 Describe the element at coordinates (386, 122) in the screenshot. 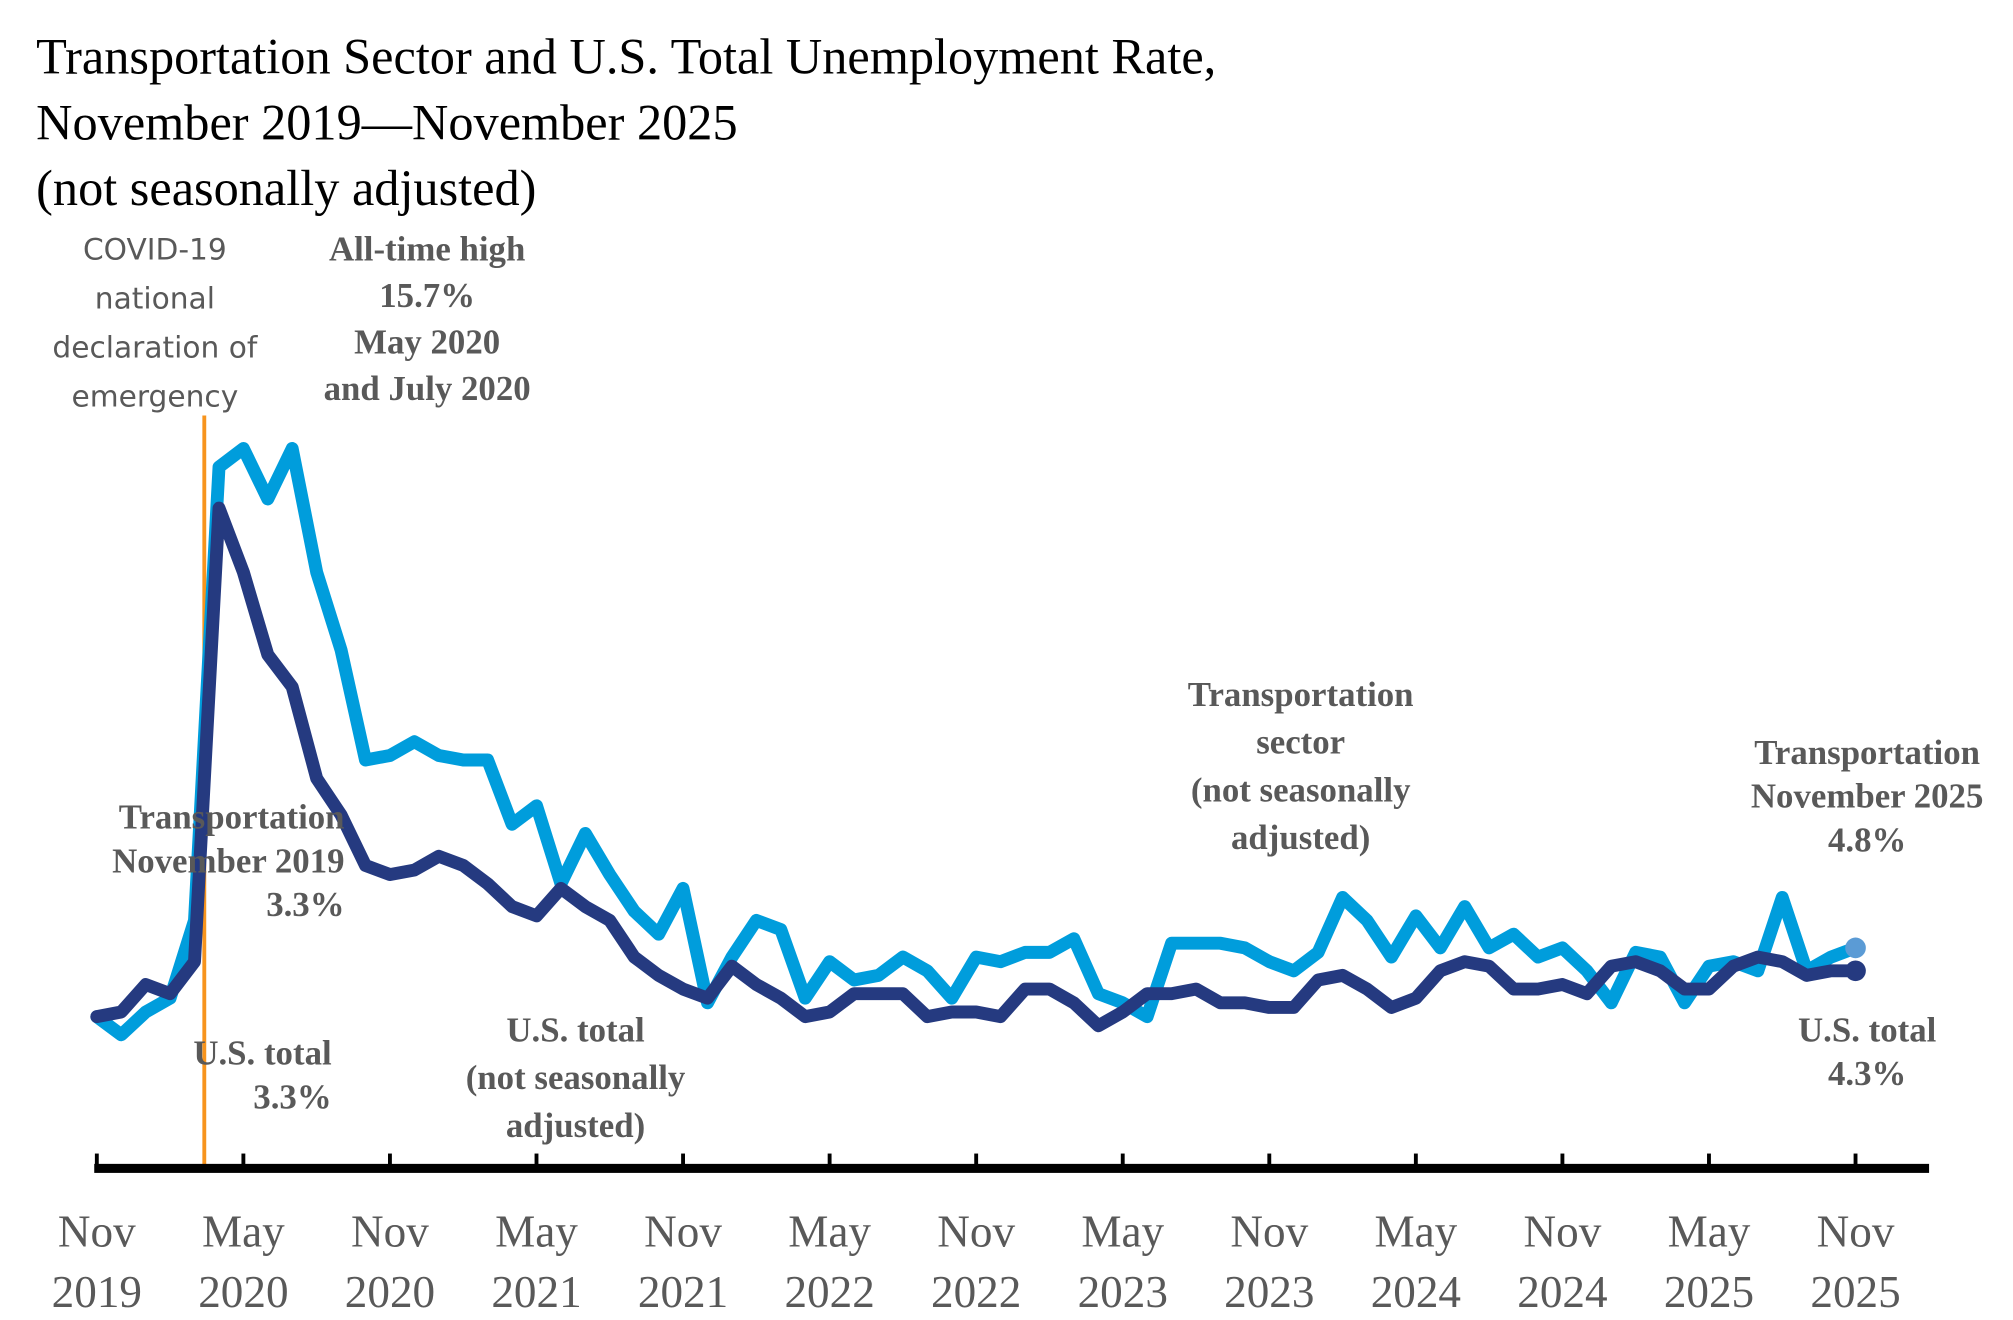

I see `title-line-2: November 2019—November 2025` at that location.